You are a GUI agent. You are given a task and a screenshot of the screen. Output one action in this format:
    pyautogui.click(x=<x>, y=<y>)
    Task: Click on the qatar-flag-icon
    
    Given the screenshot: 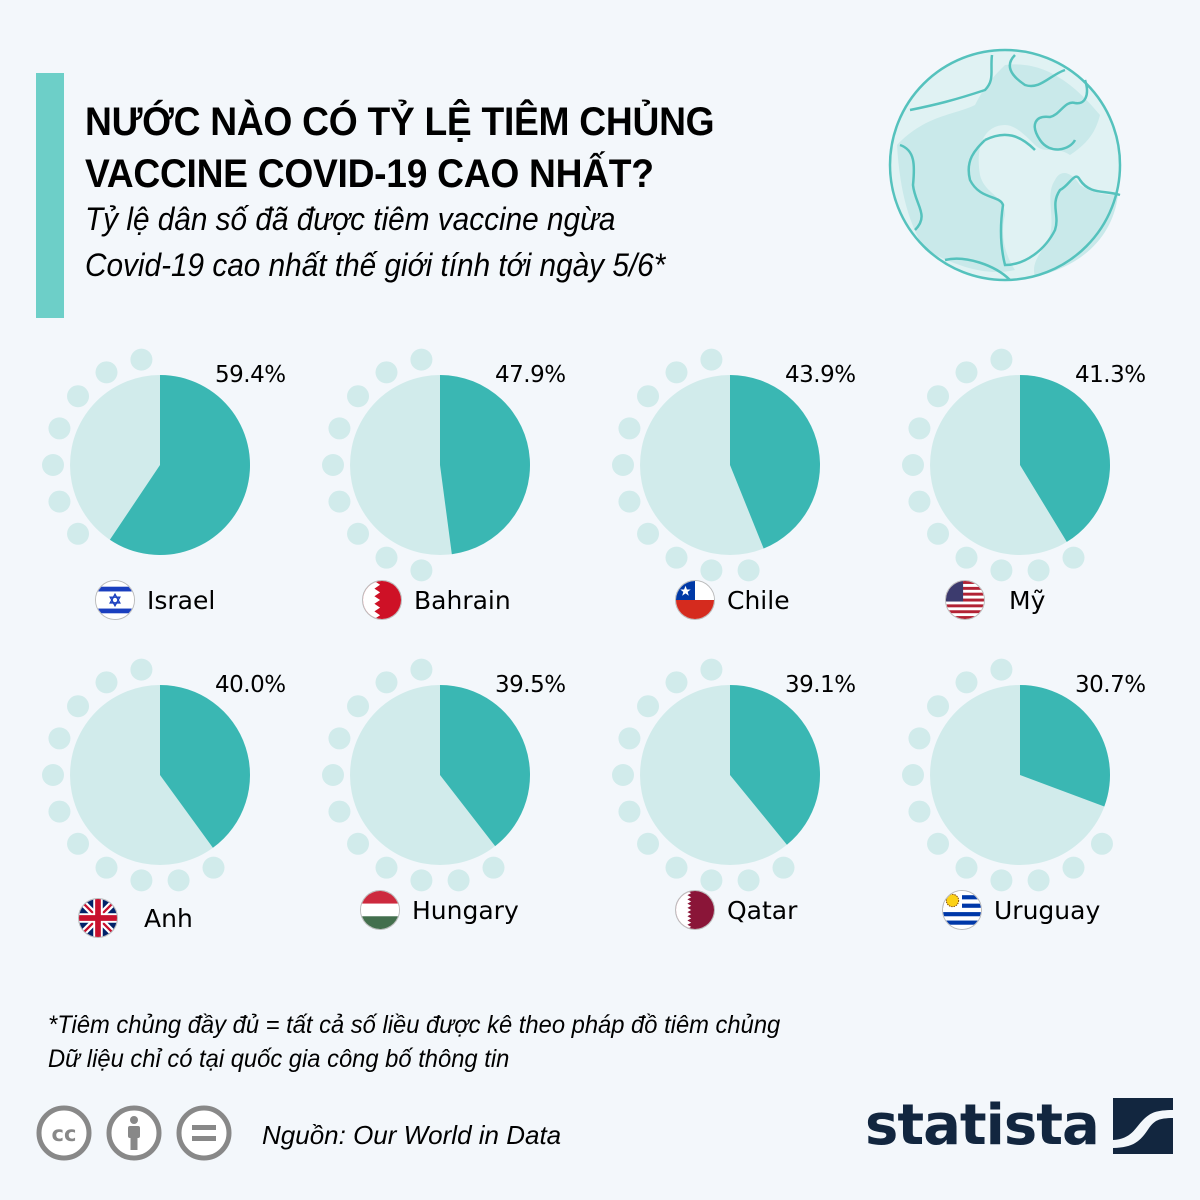 What is the action you would take?
    pyautogui.click(x=695, y=910)
    